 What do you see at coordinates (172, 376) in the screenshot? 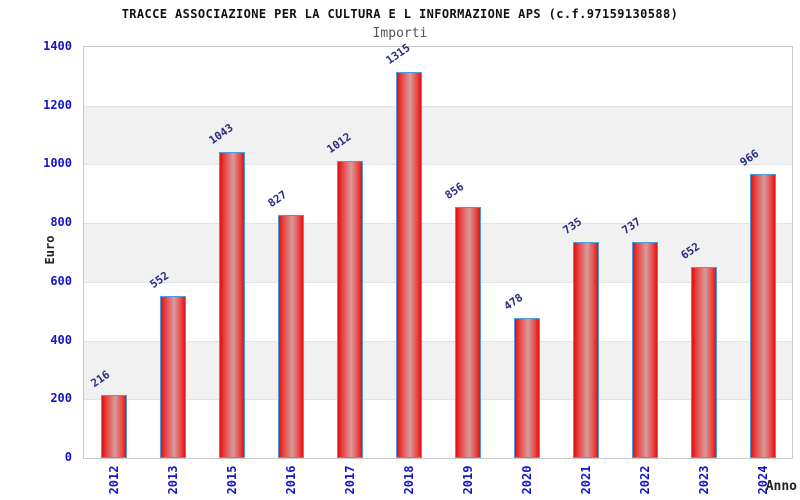
I see `bar-2013` at bounding box center [172, 376].